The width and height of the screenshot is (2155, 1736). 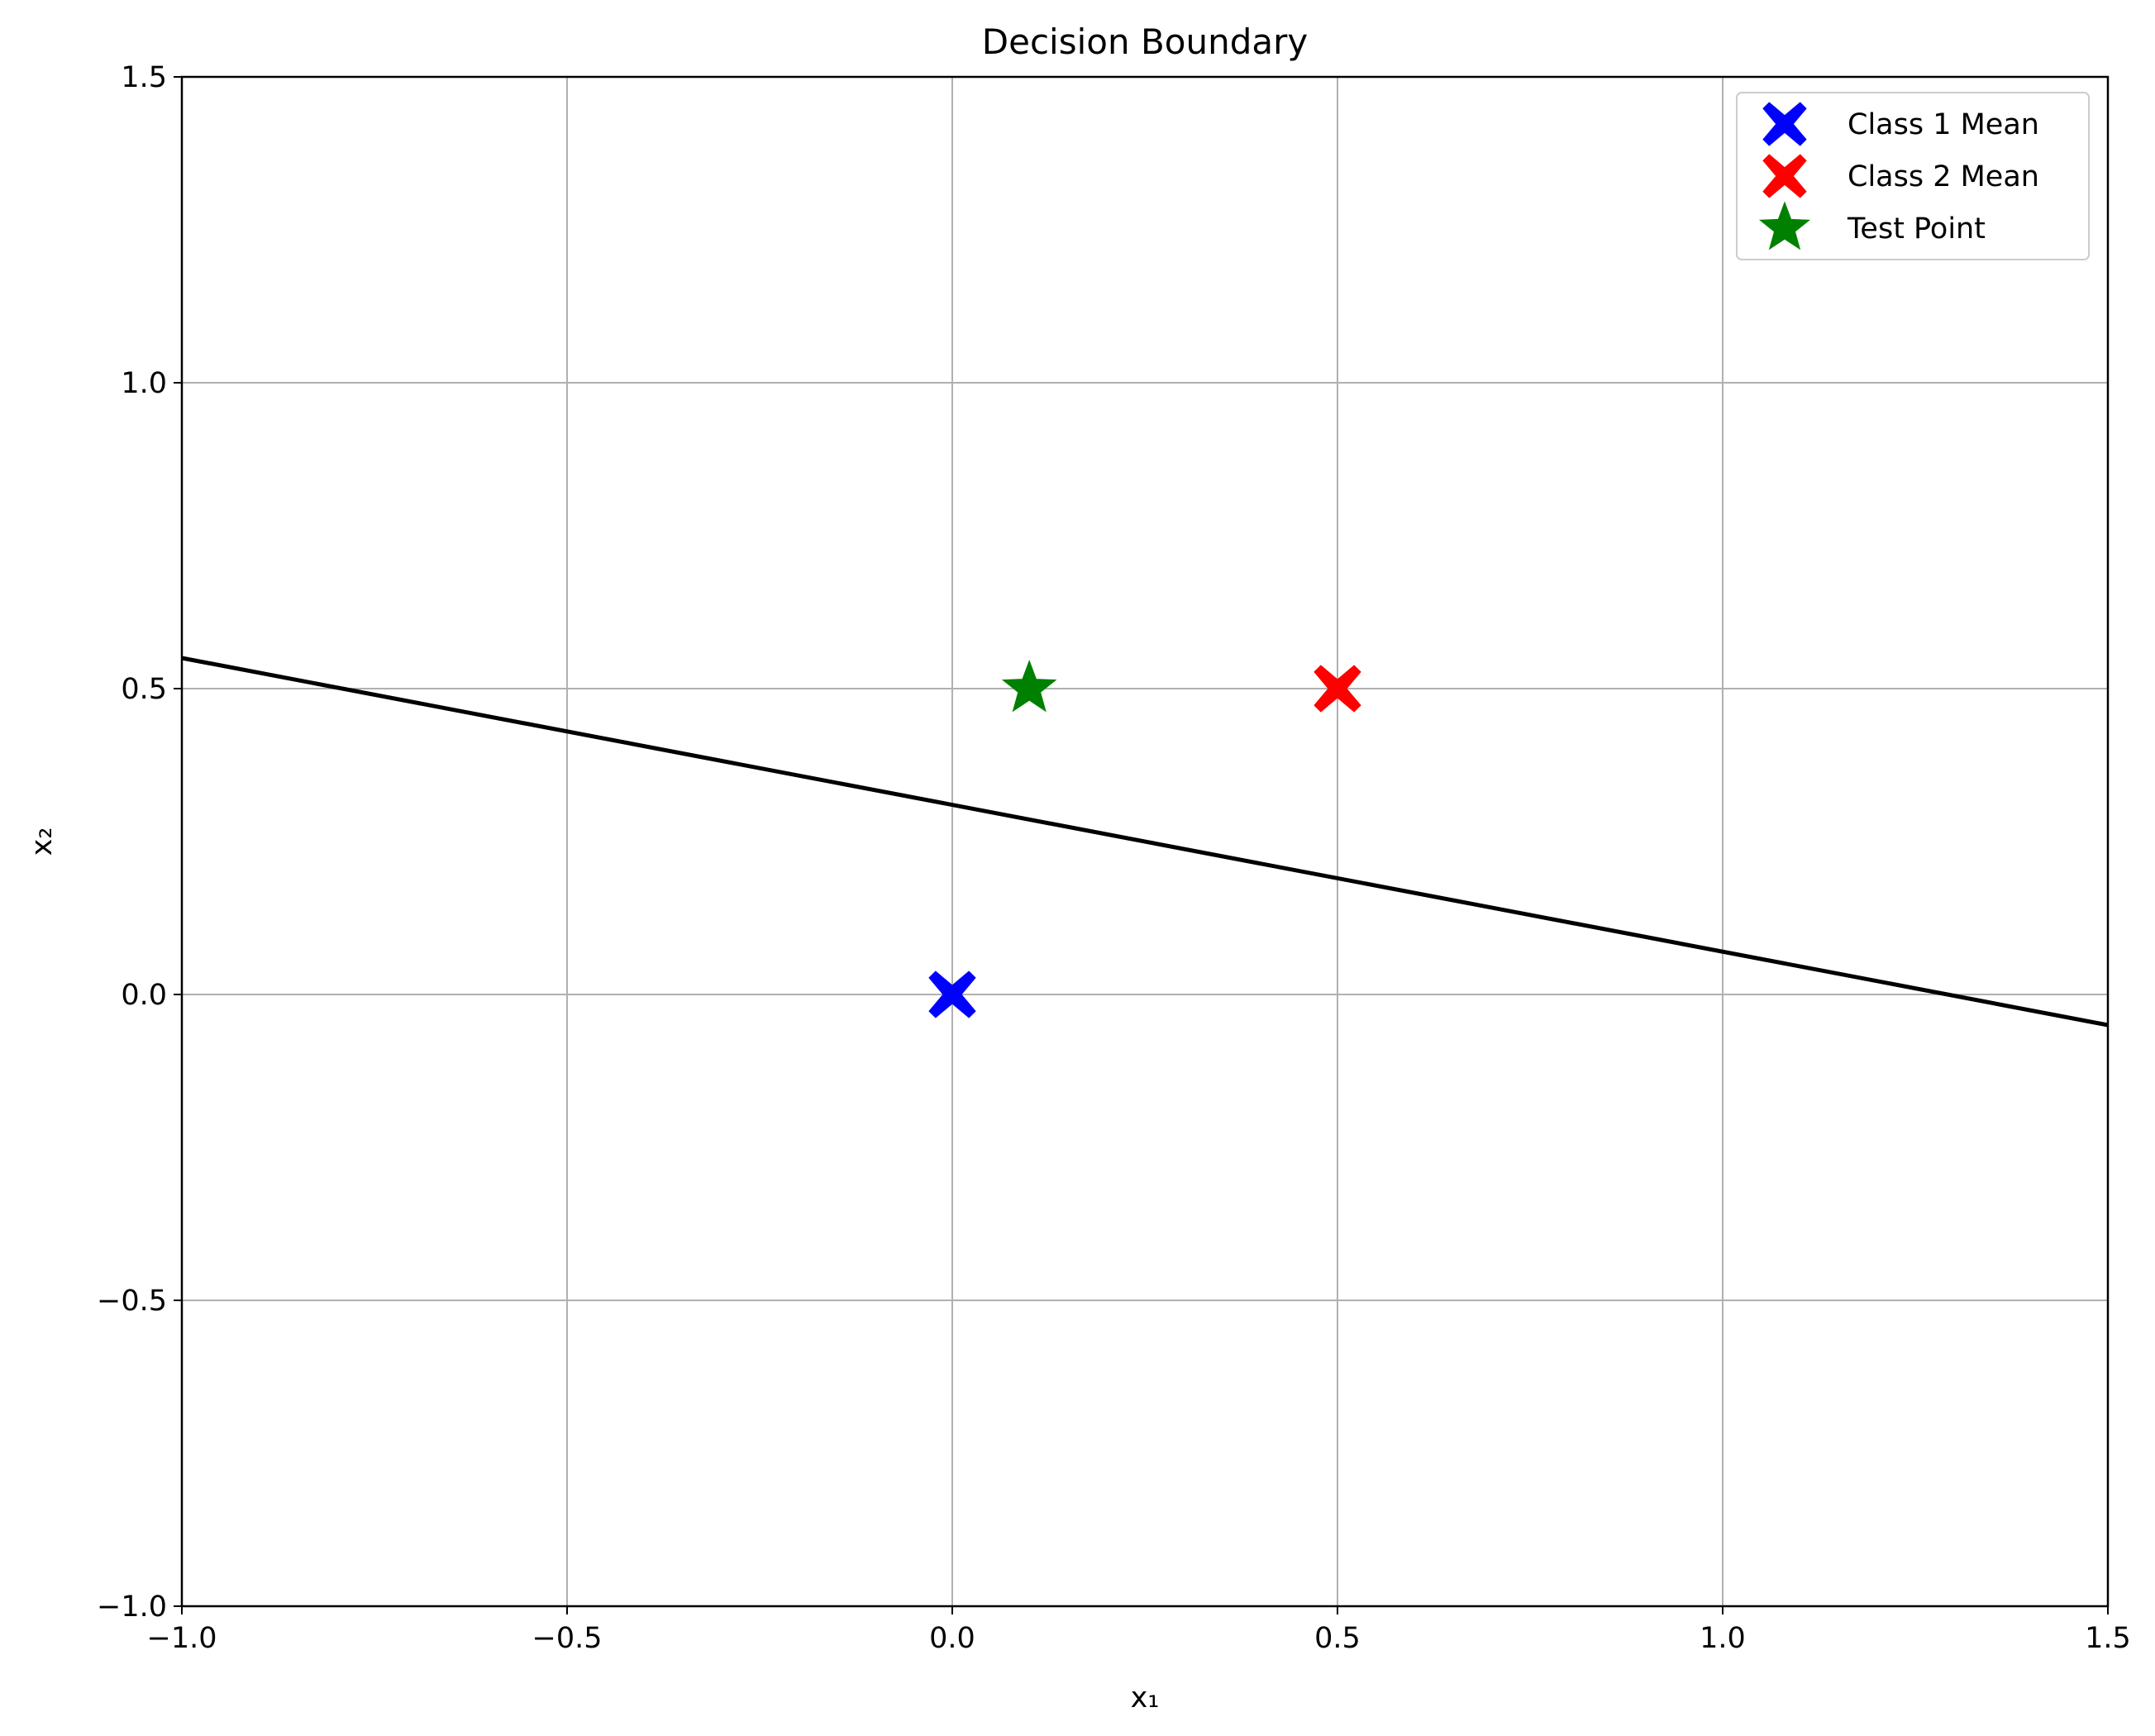 What do you see at coordinates (132, 1607) in the screenshot?
I see `y-tick-label-0: −1.0` at bounding box center [132, 1607].